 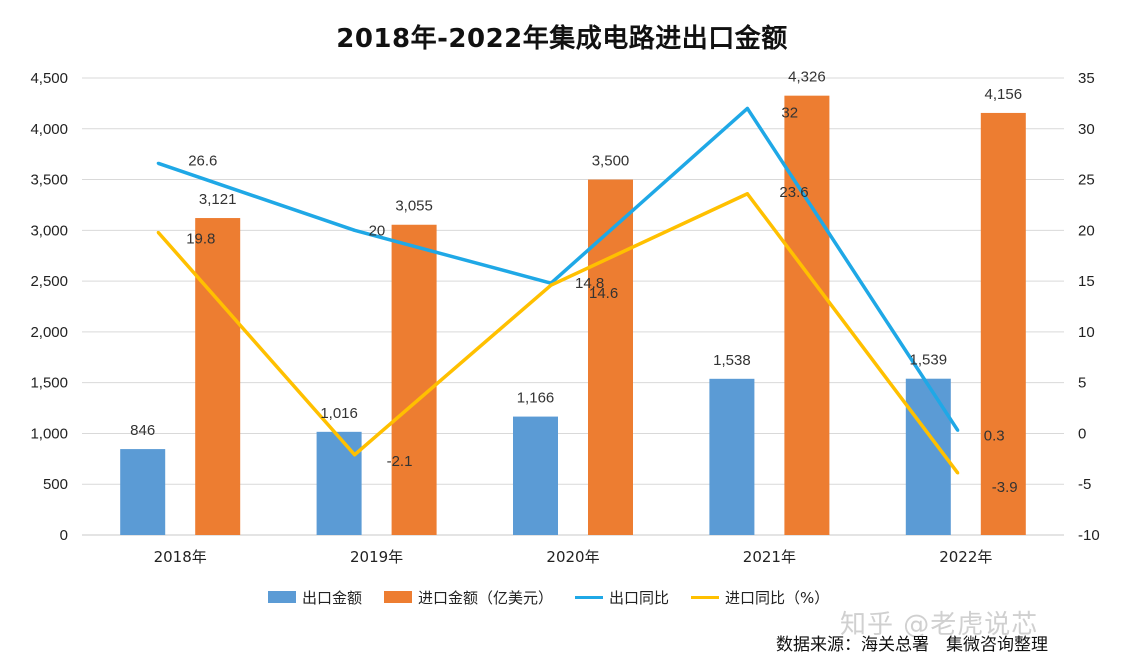 I want to click on bar-export-label: 846, so click(x=142, y=430).